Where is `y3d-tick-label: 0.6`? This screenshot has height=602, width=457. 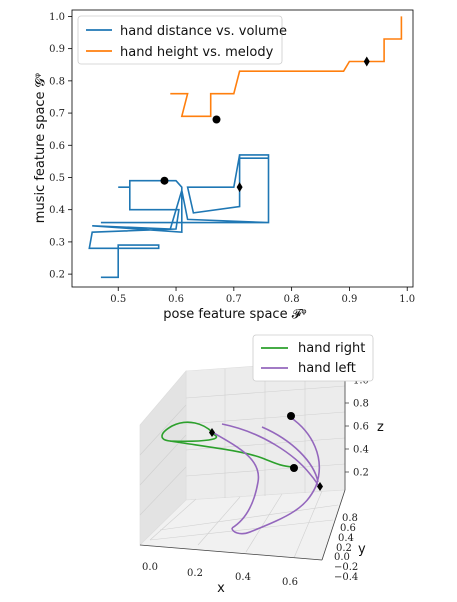
y3d-tick-label: 0.6 is located at coordinates (348, 528).